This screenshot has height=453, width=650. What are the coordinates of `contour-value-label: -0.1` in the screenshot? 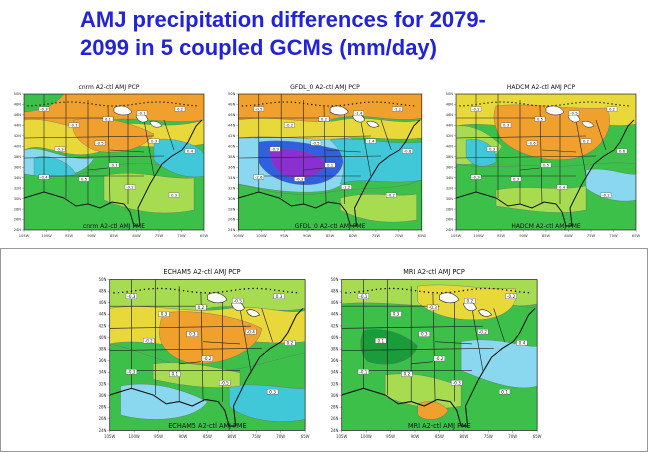 It's located at (142, 113).